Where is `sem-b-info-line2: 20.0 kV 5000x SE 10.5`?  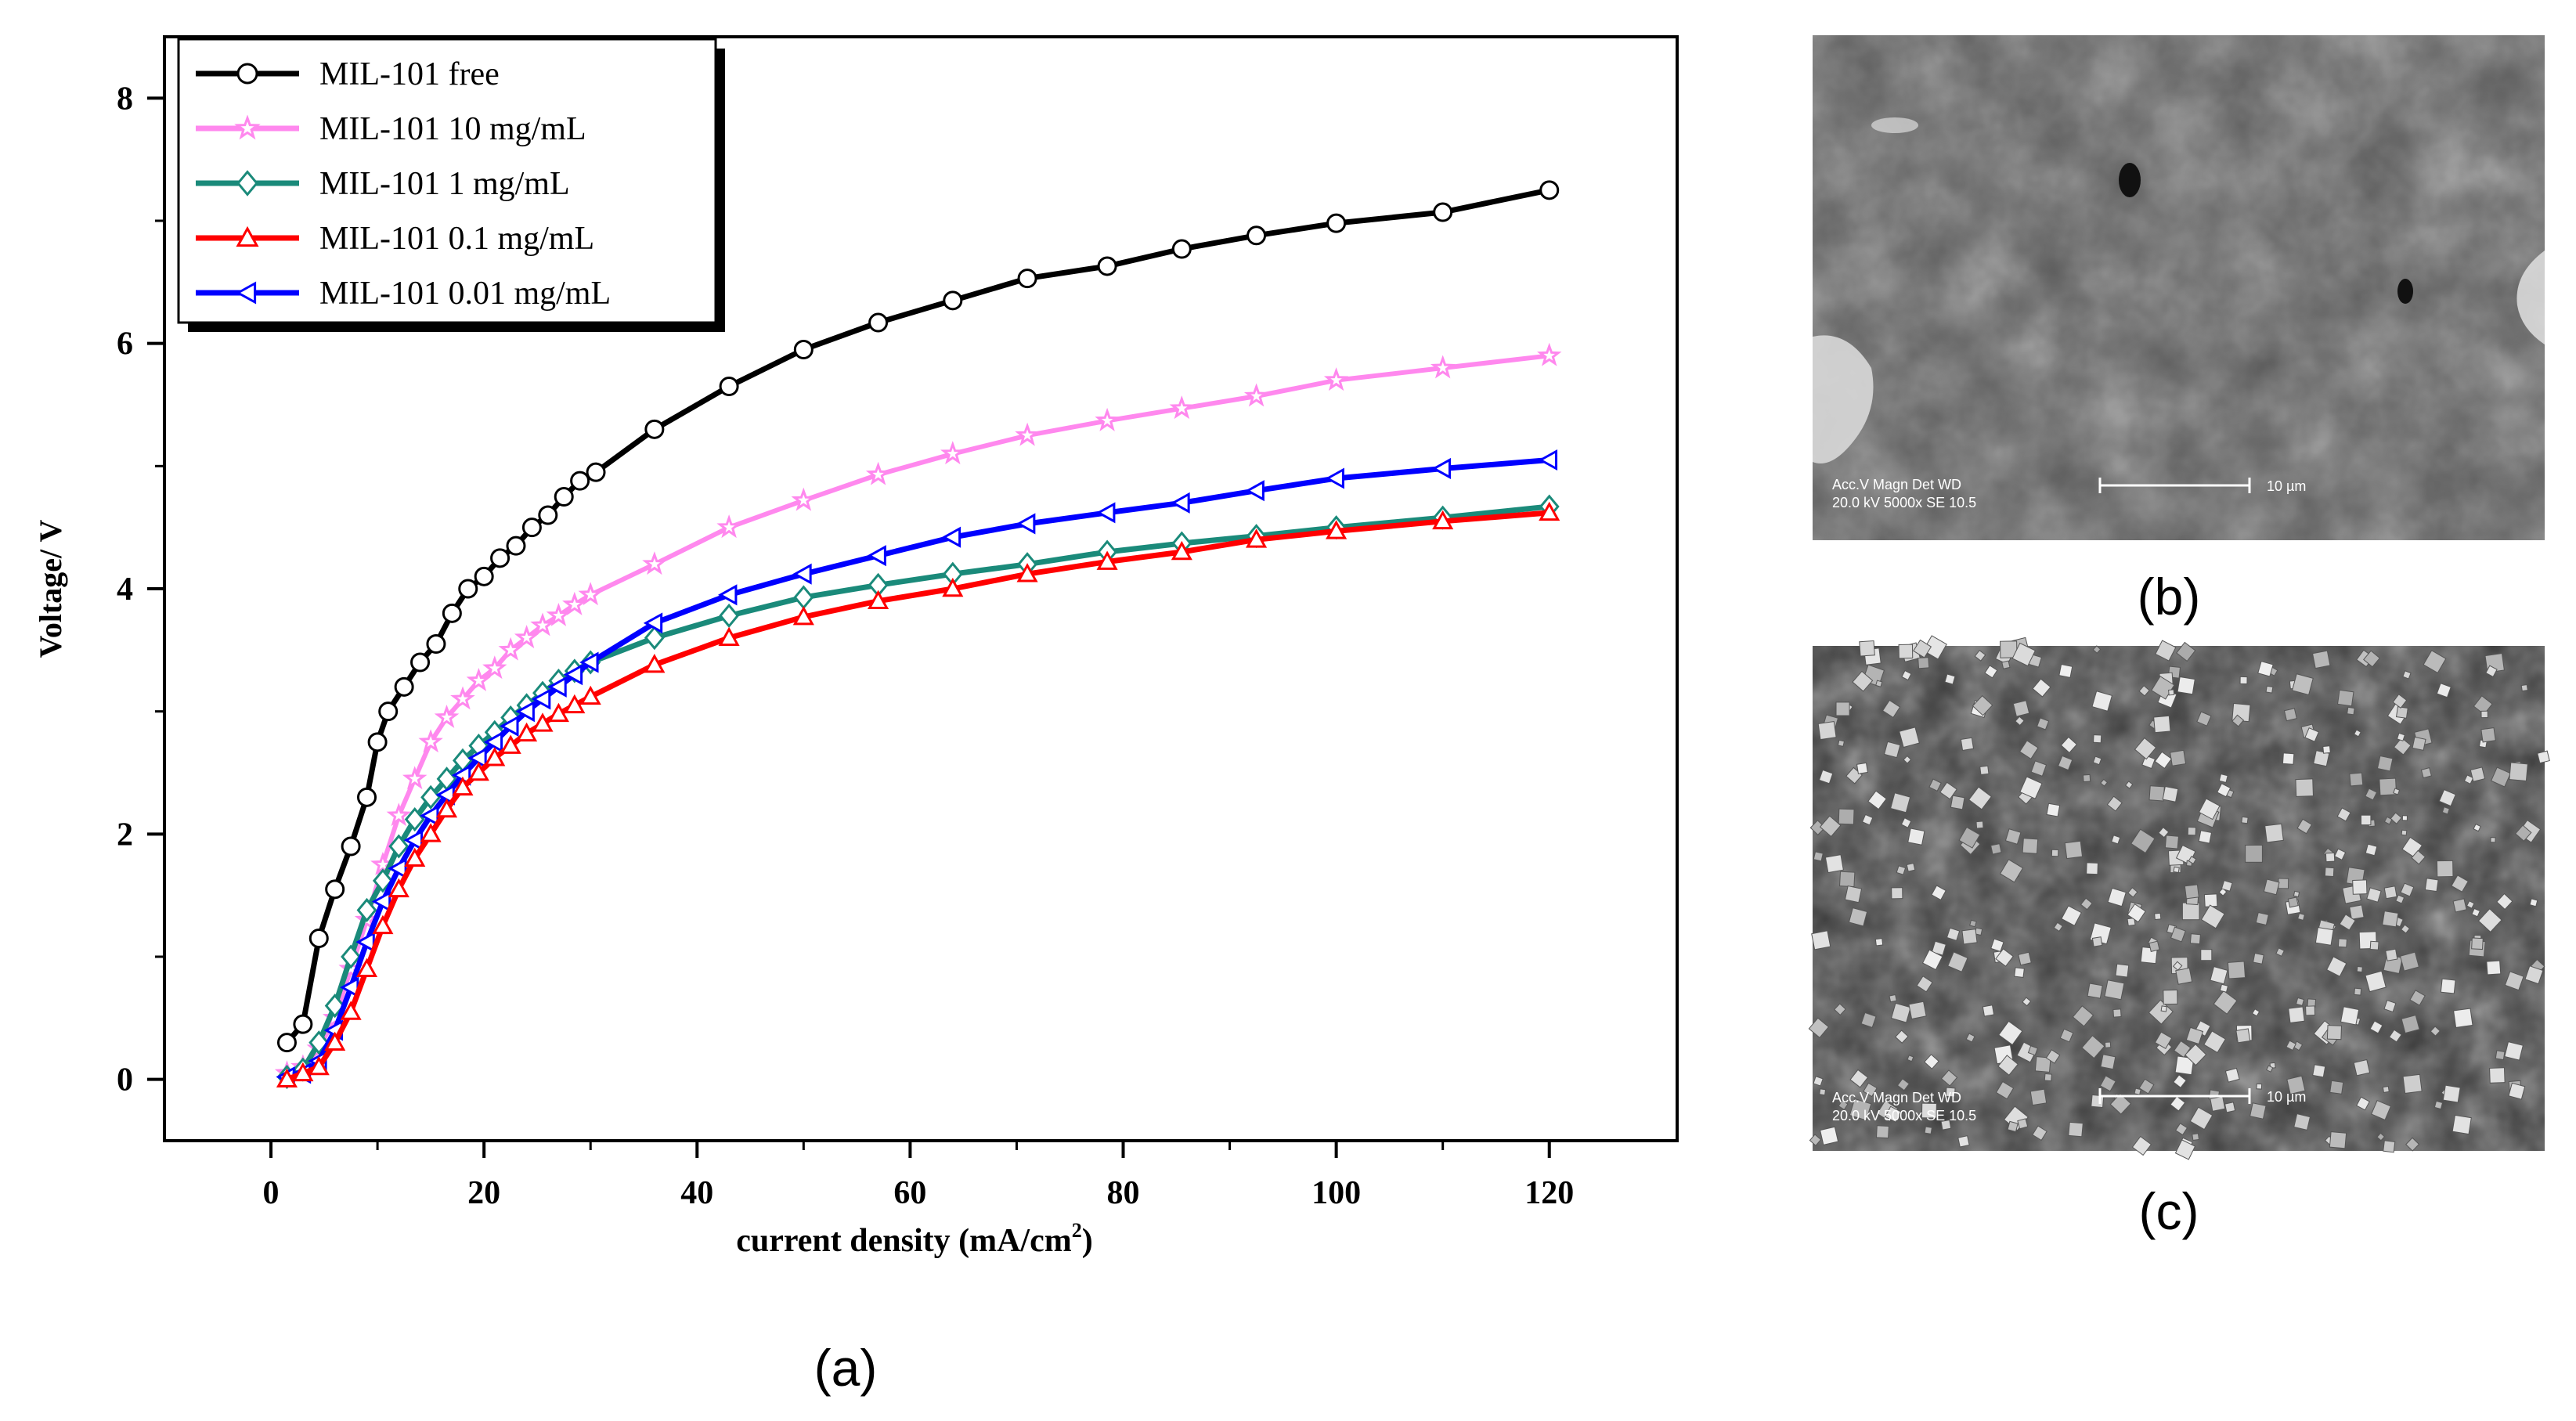 sem-b-info-line2: 20.0 kV 5000x SE 10.5 is located at coordinates (1904, 502).